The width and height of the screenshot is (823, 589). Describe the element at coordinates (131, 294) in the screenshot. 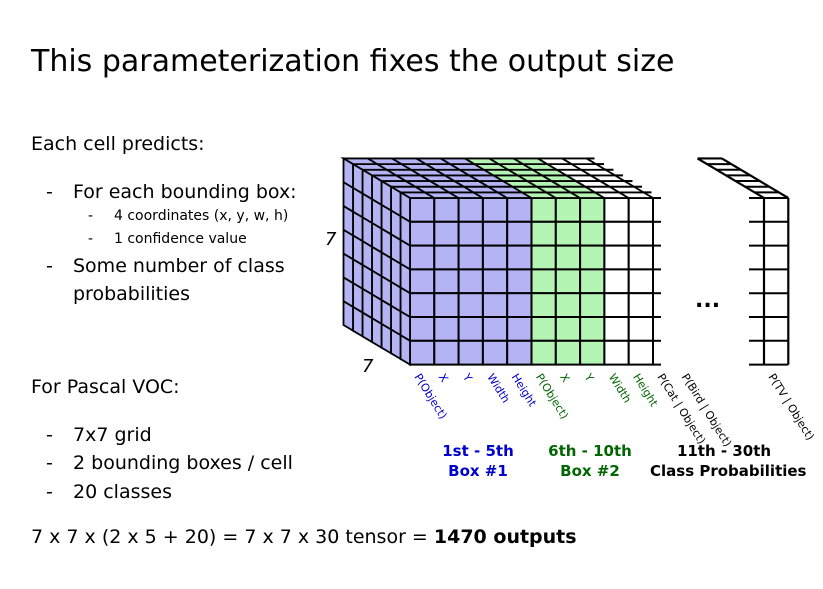

I see `bullet-class-probabilities-line2: probabilities` at that location.